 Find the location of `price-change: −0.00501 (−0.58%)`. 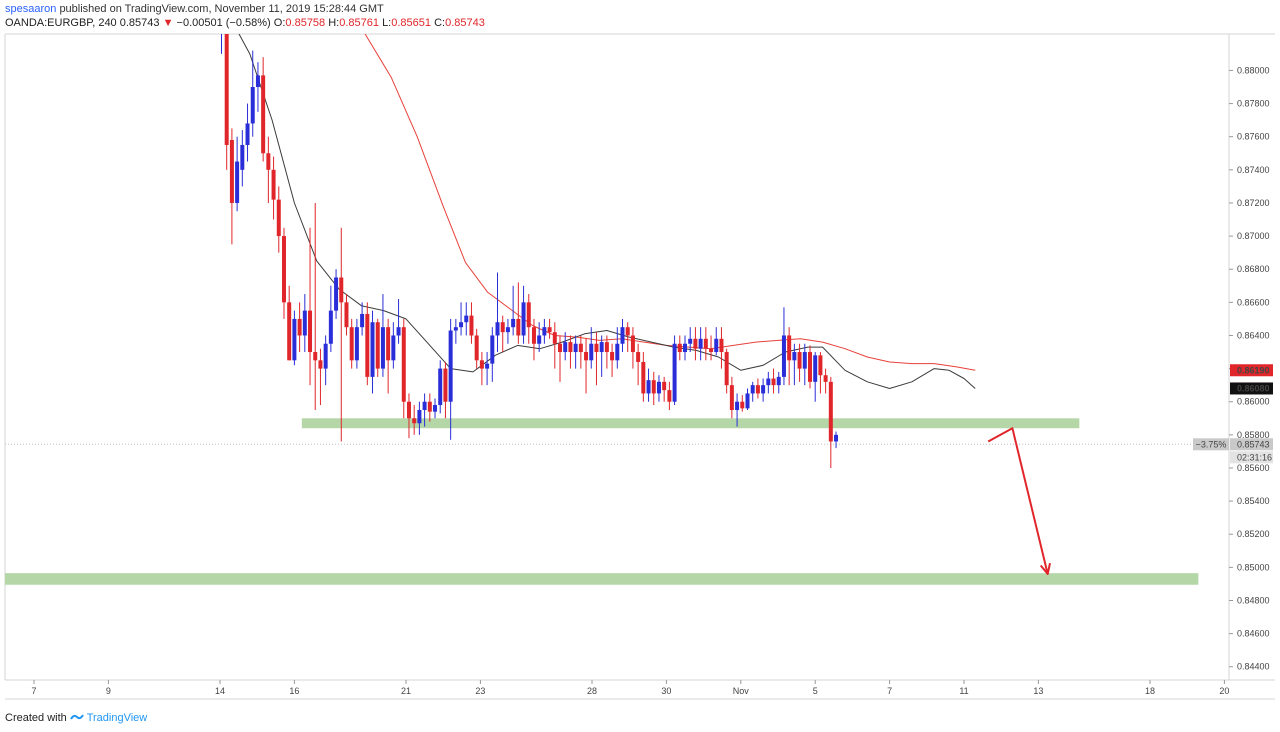

price-change: −0.00501 (−0.58%) is located at coordinates (223, 23).